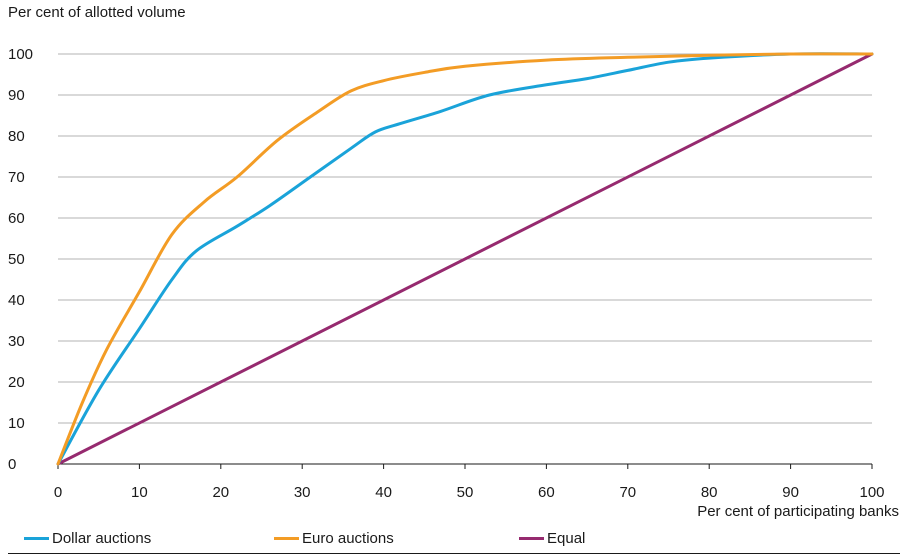  Describe the element at coordinates (302, 492) in the screenshot. I see `x-tick-label: 30` at that location.